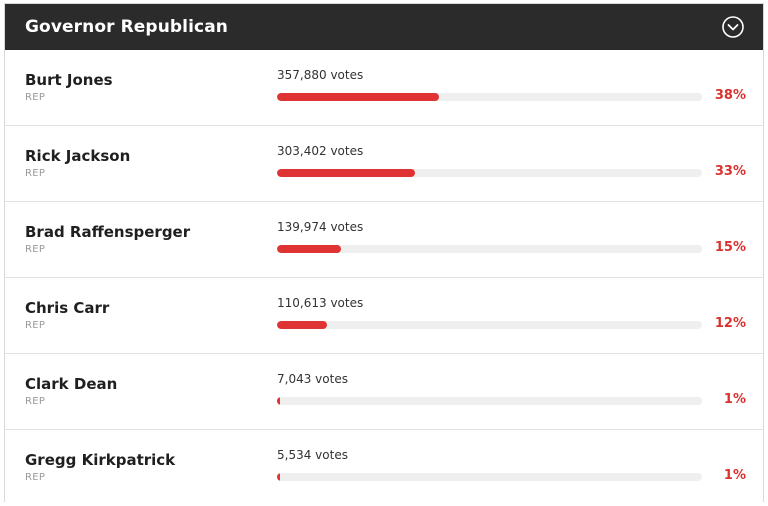 Image resolution: width=768 pixels, height=506 pixels. What do you see at coordinates (320, 227) in the screenshot?
I see `vote-count: 139,974 votes` at bounding box center [320, 227].